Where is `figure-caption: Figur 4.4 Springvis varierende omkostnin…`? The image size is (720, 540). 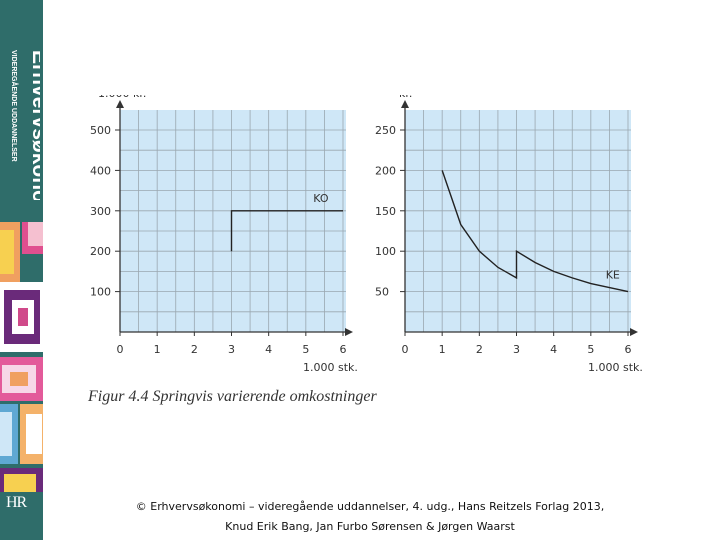
figure-caption: Figur 4.4 Springvis varierende omkostnin… is located at coordinates (232, 396).